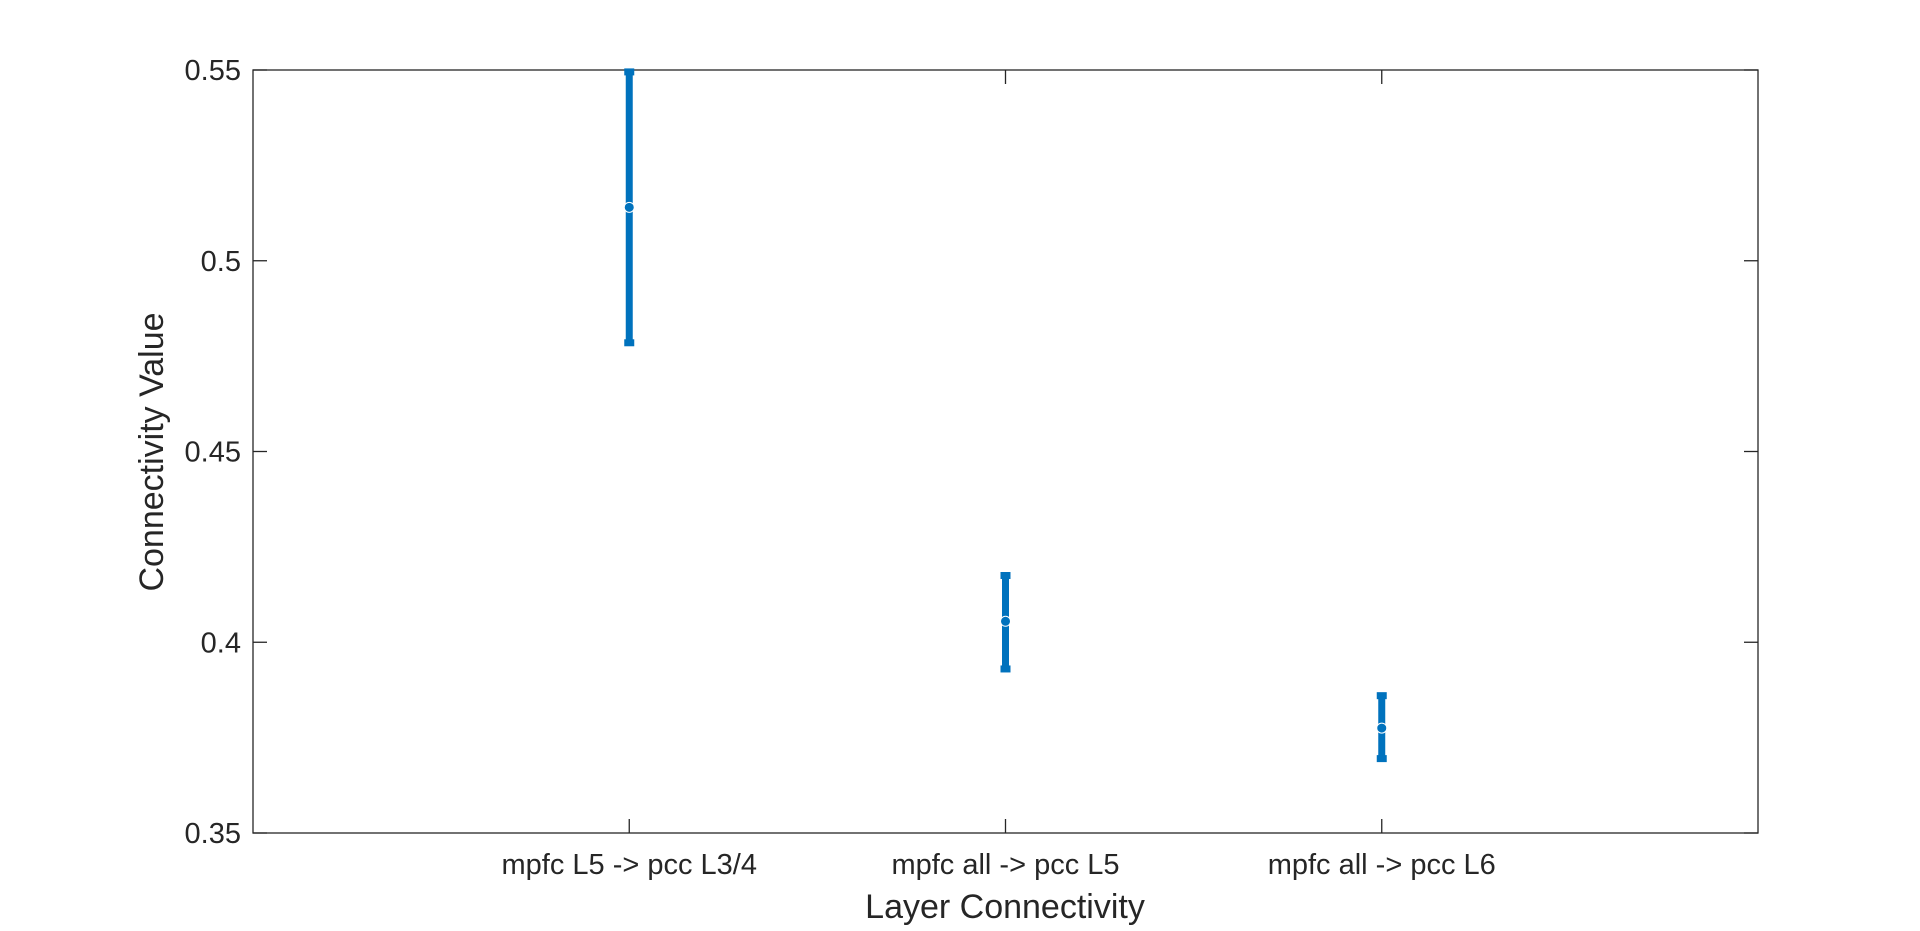 The width and height of the screenshot is (1920, 931). Describe the element at coordinates (213, 71) in the screenshot. I see `y-tick-label: 0.55` at that location.